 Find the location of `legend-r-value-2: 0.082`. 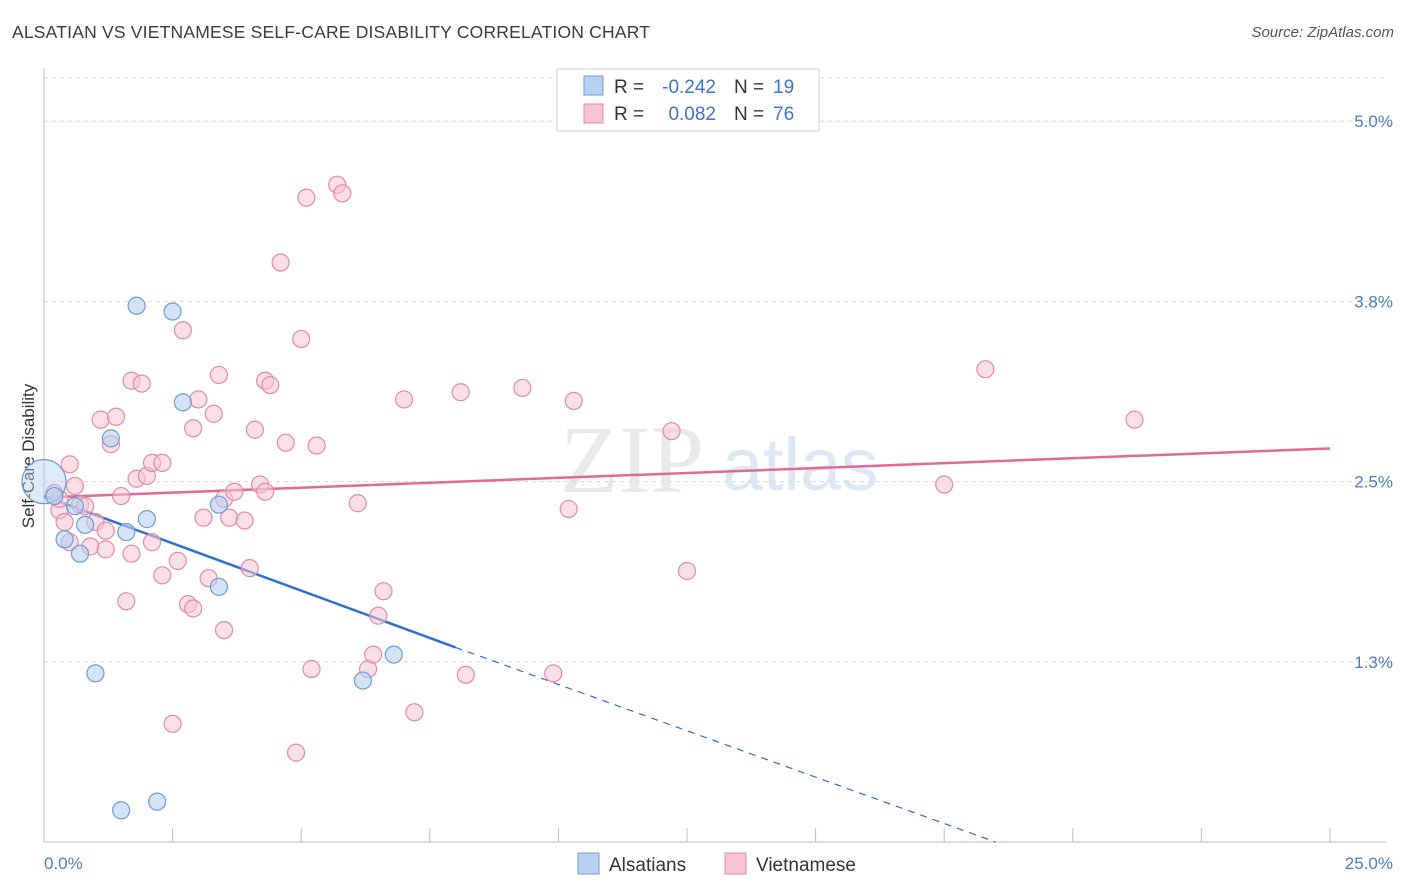

legend-r-value-2: 0.082 is located at coordinates (692, 114).